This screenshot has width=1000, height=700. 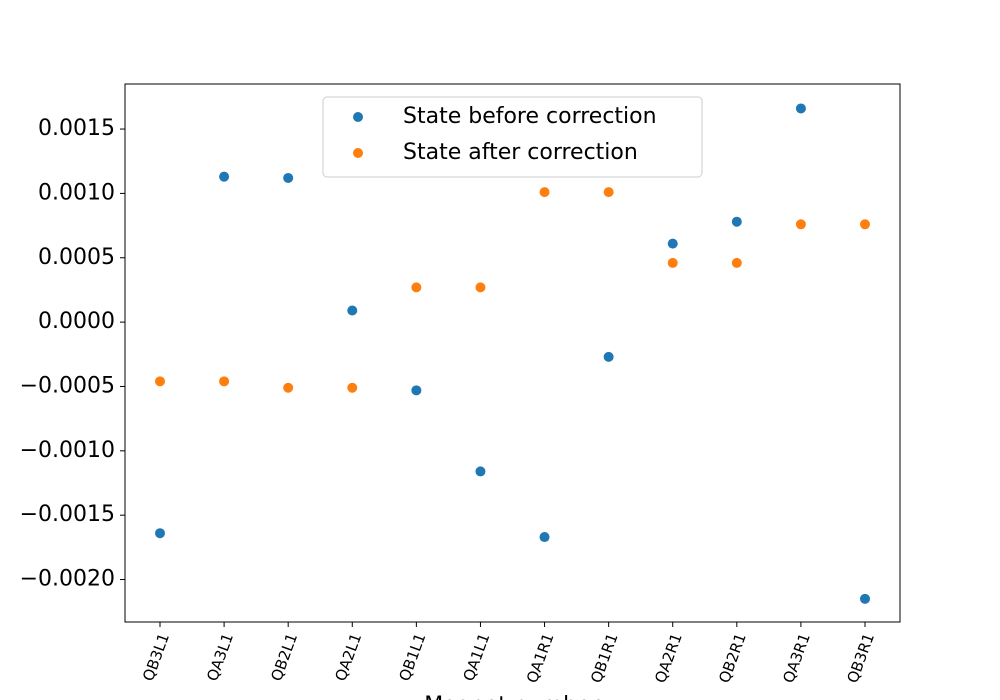 I want to click on y-tick-label: −0.0020, so click(x=67, y=579).